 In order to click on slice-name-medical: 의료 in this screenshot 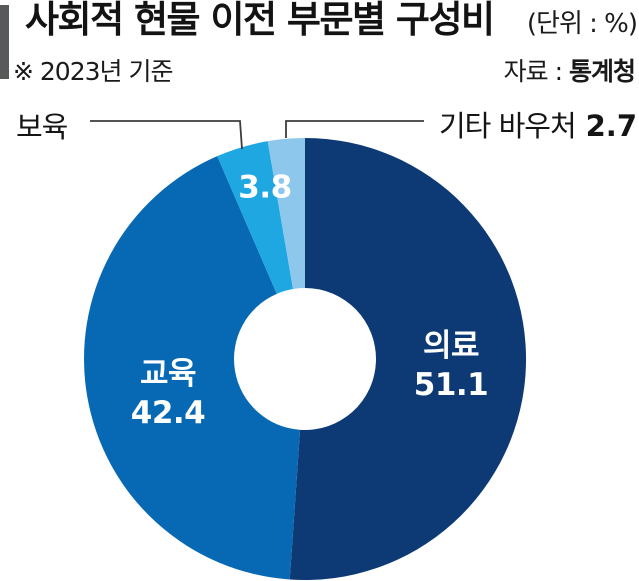, I will do `click(451, 346)`.